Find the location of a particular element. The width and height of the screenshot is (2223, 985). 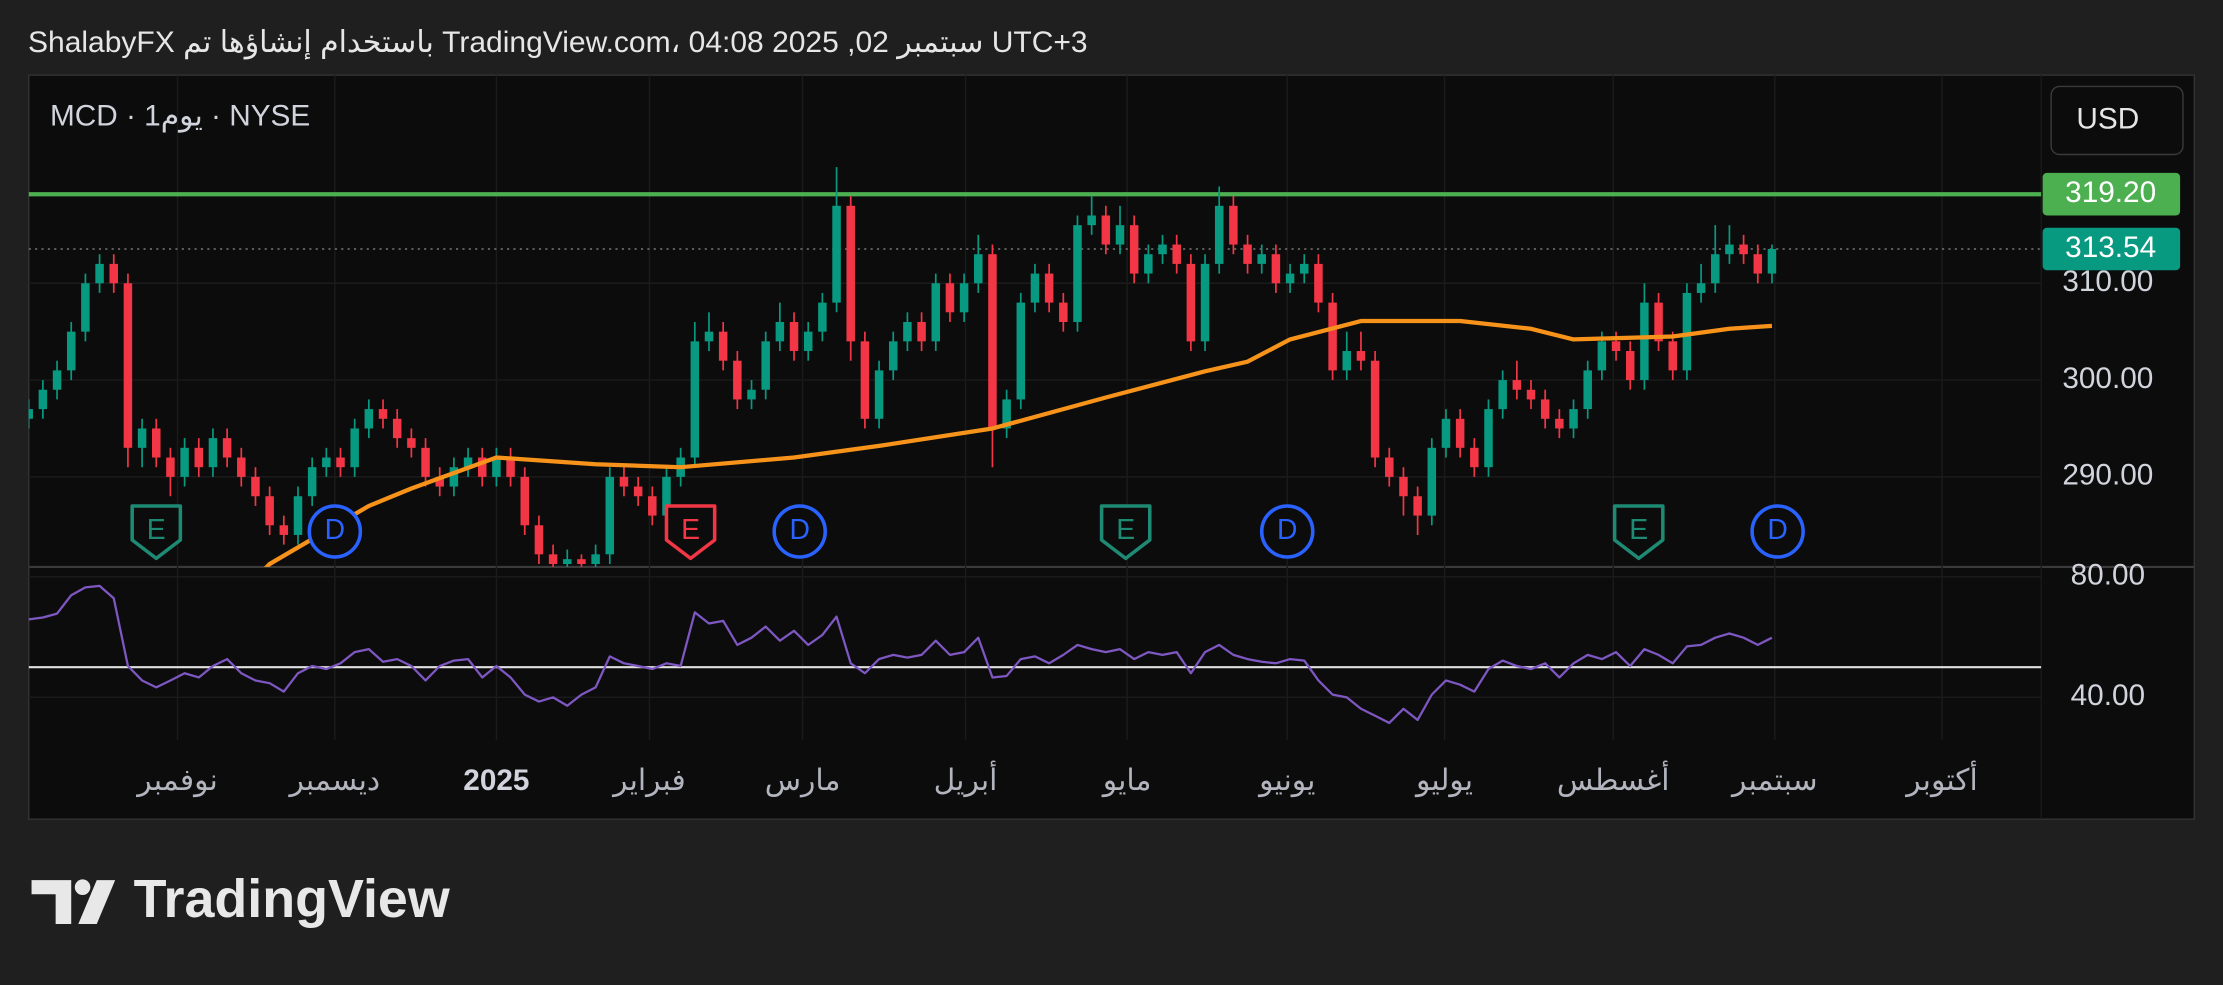

symbol-label: MCD · 1يوم · NYSE is located at coordinates (180, 115).